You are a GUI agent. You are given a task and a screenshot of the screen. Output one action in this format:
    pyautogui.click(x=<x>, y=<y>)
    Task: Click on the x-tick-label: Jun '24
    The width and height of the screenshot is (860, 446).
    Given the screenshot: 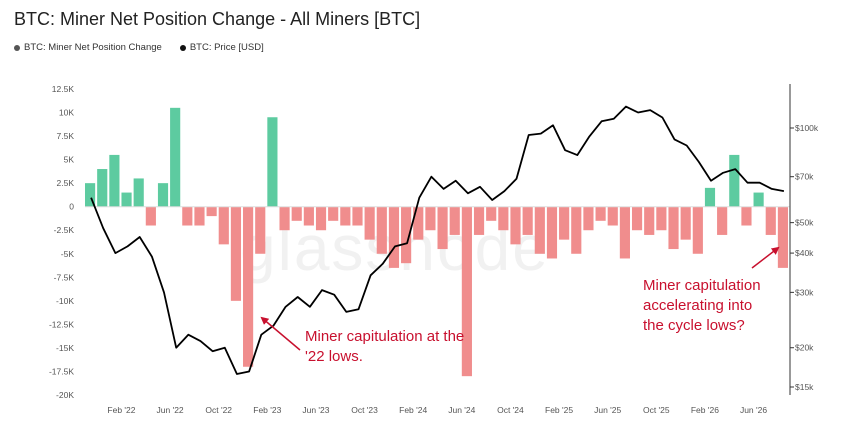 What is the action you would take?
    pyautogui.click(x=461, y=410)
    